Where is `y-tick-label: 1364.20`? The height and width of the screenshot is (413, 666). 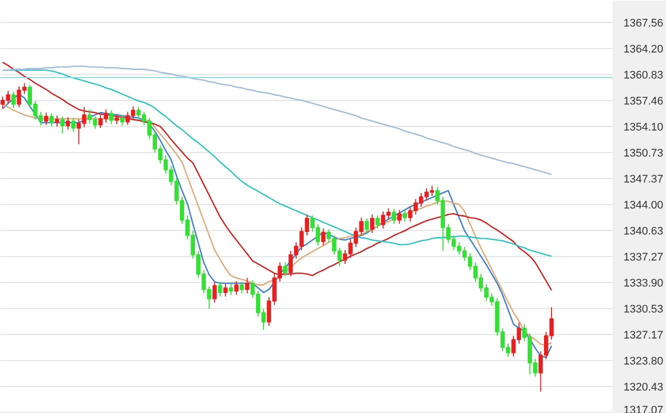
y-tick-label: 1364.20 is located at coordinates (644, 49).